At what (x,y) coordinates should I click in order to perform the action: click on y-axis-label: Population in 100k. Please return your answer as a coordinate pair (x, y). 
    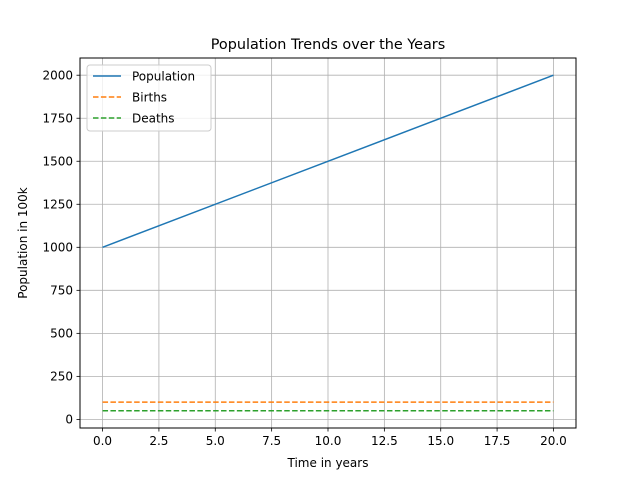
    Looking at the image, I should click on (23, 243).